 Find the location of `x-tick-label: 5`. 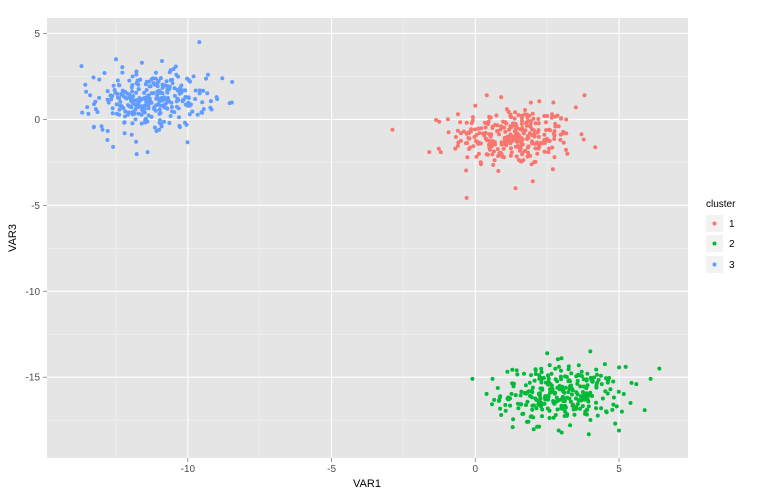

x-tick-label: 5 is located at coordinates (619, 469).